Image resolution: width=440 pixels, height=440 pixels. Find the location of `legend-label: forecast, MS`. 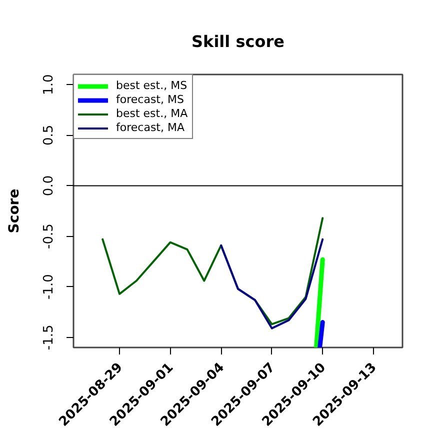

legend-label: forecast, MS is located at coordinates (150, 99).